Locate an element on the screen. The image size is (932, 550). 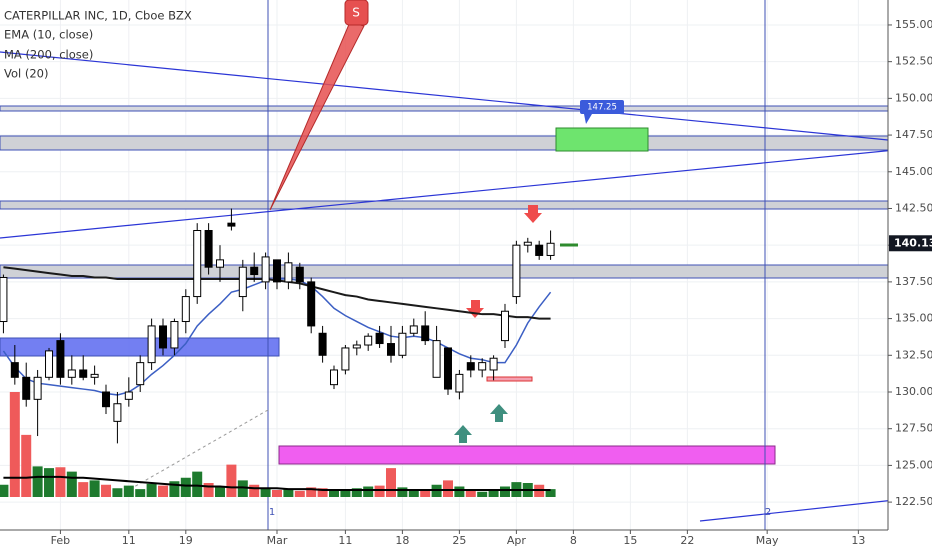
event-marker: 2 is located at coordinates (768, 512).